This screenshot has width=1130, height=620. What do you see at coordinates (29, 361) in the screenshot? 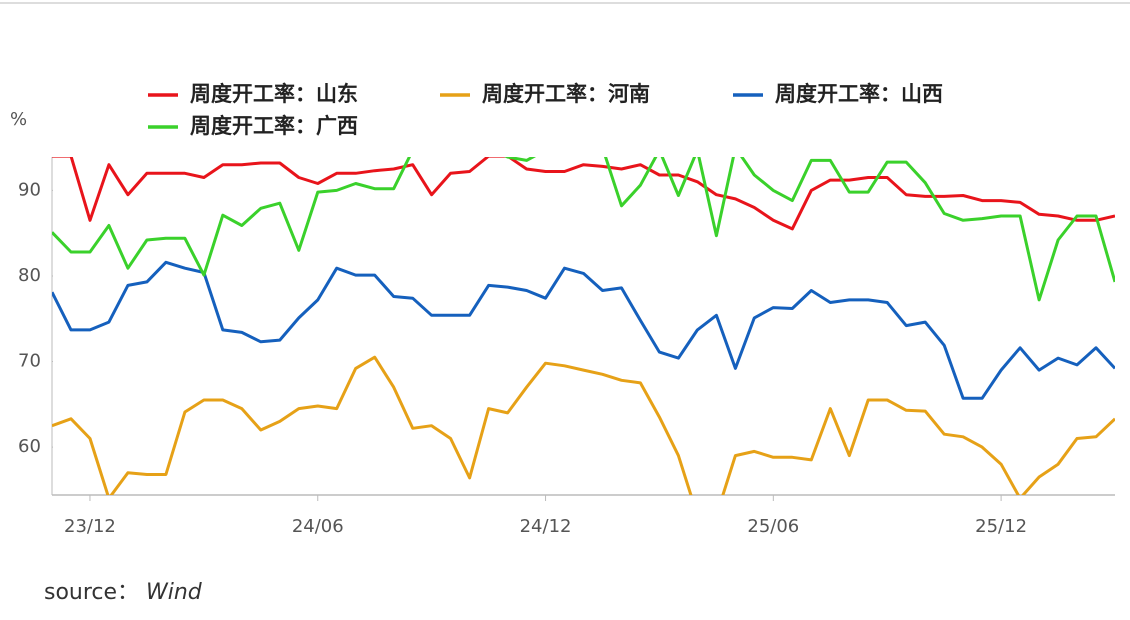
I see `y-tick-label: 70` at bounding box center [29, 361].